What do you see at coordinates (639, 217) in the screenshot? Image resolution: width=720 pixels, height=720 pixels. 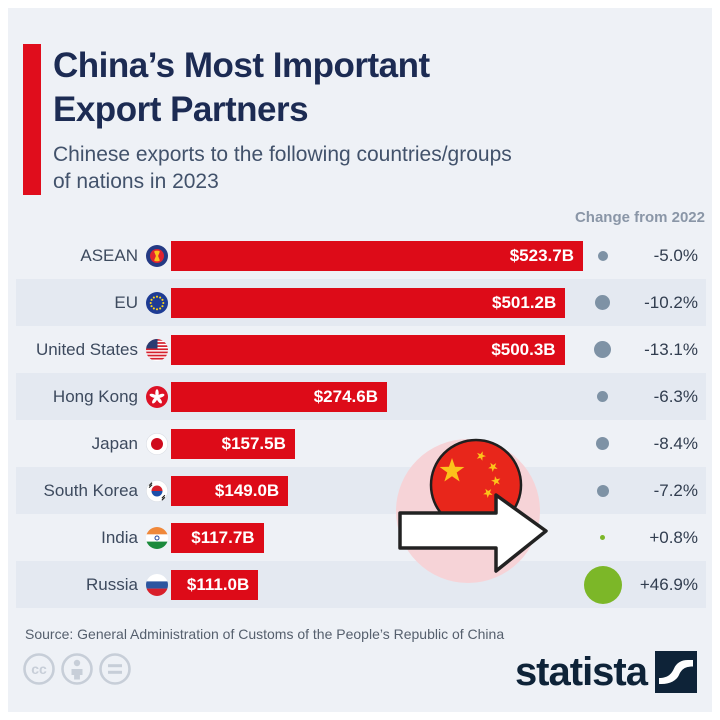 I see `change-column-header: Change from 2022` at bounding box center [639, 217].